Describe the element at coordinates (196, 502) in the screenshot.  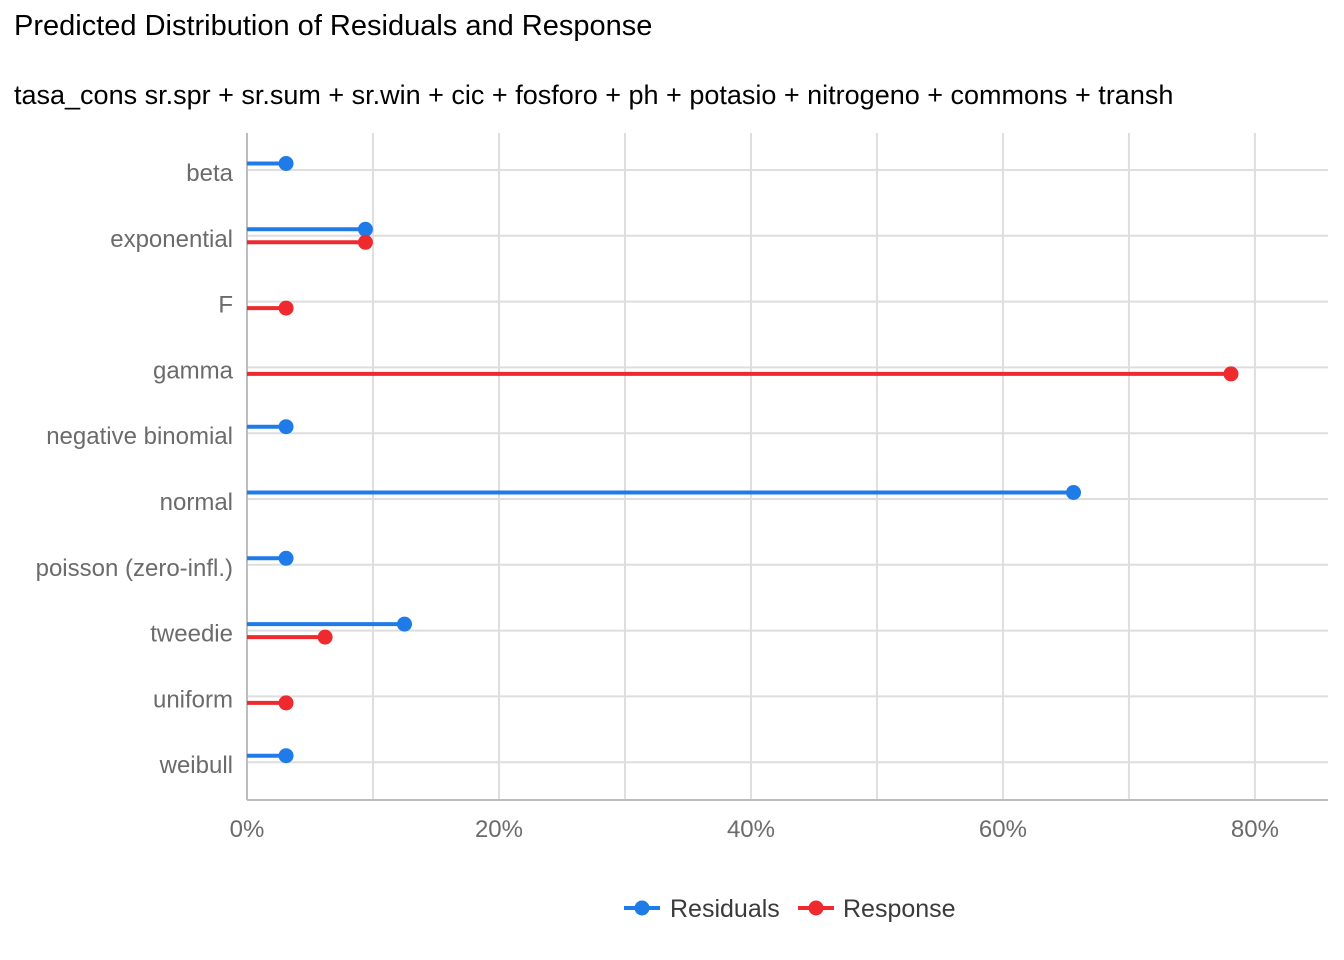
I see `y-tick-label: normal` at that location.